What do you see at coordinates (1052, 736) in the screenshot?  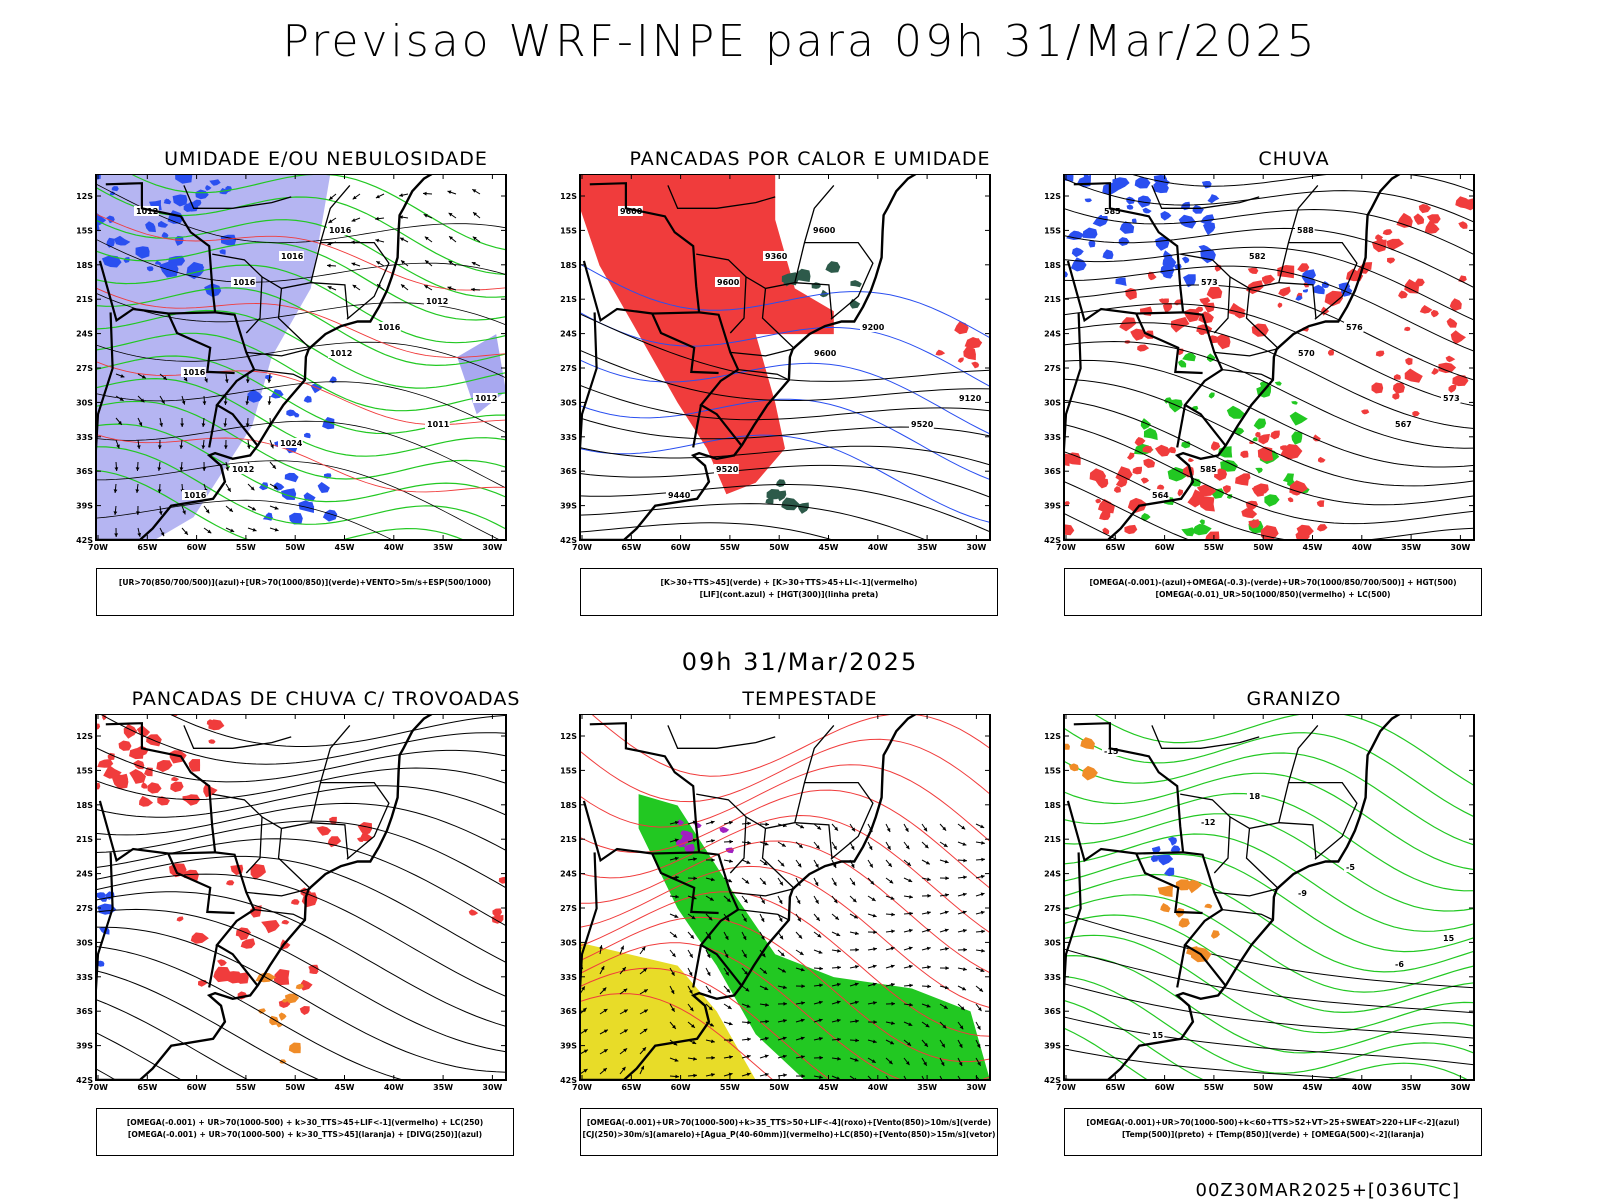 I see `lat-label: 12S` at bounding box center [1052, 736].